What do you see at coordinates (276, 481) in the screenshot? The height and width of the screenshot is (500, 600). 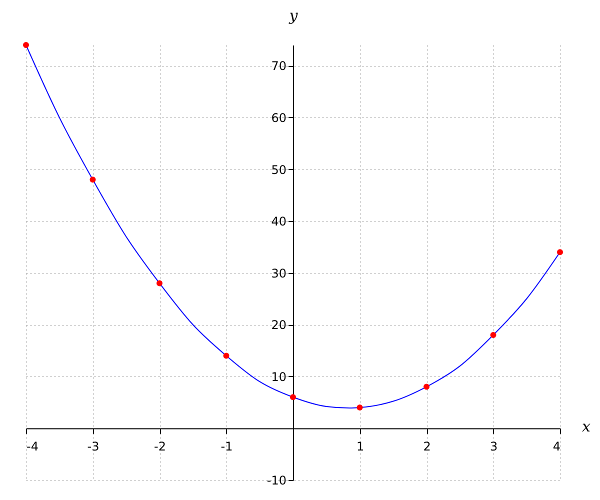 I see `y-tick-label: -10` at bounding box center [276, 481].